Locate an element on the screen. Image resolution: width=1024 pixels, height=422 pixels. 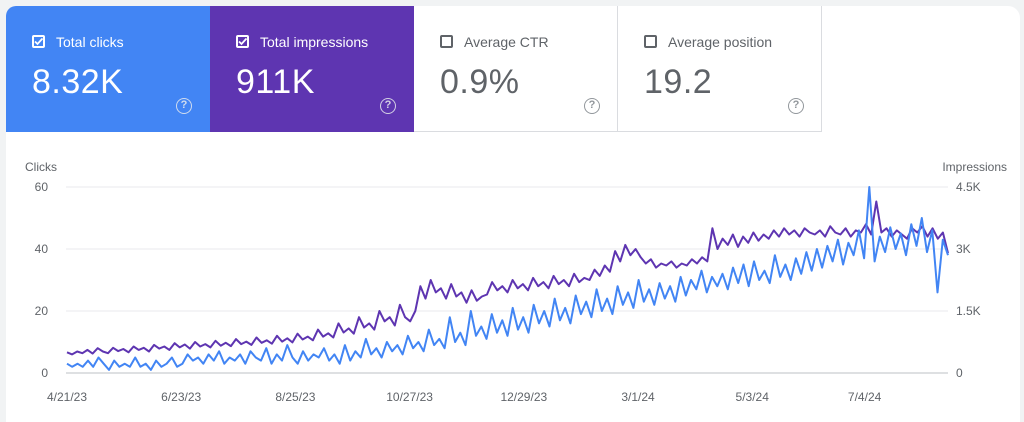
average-position-value: 19.2 is located at coordinates (678, 82).